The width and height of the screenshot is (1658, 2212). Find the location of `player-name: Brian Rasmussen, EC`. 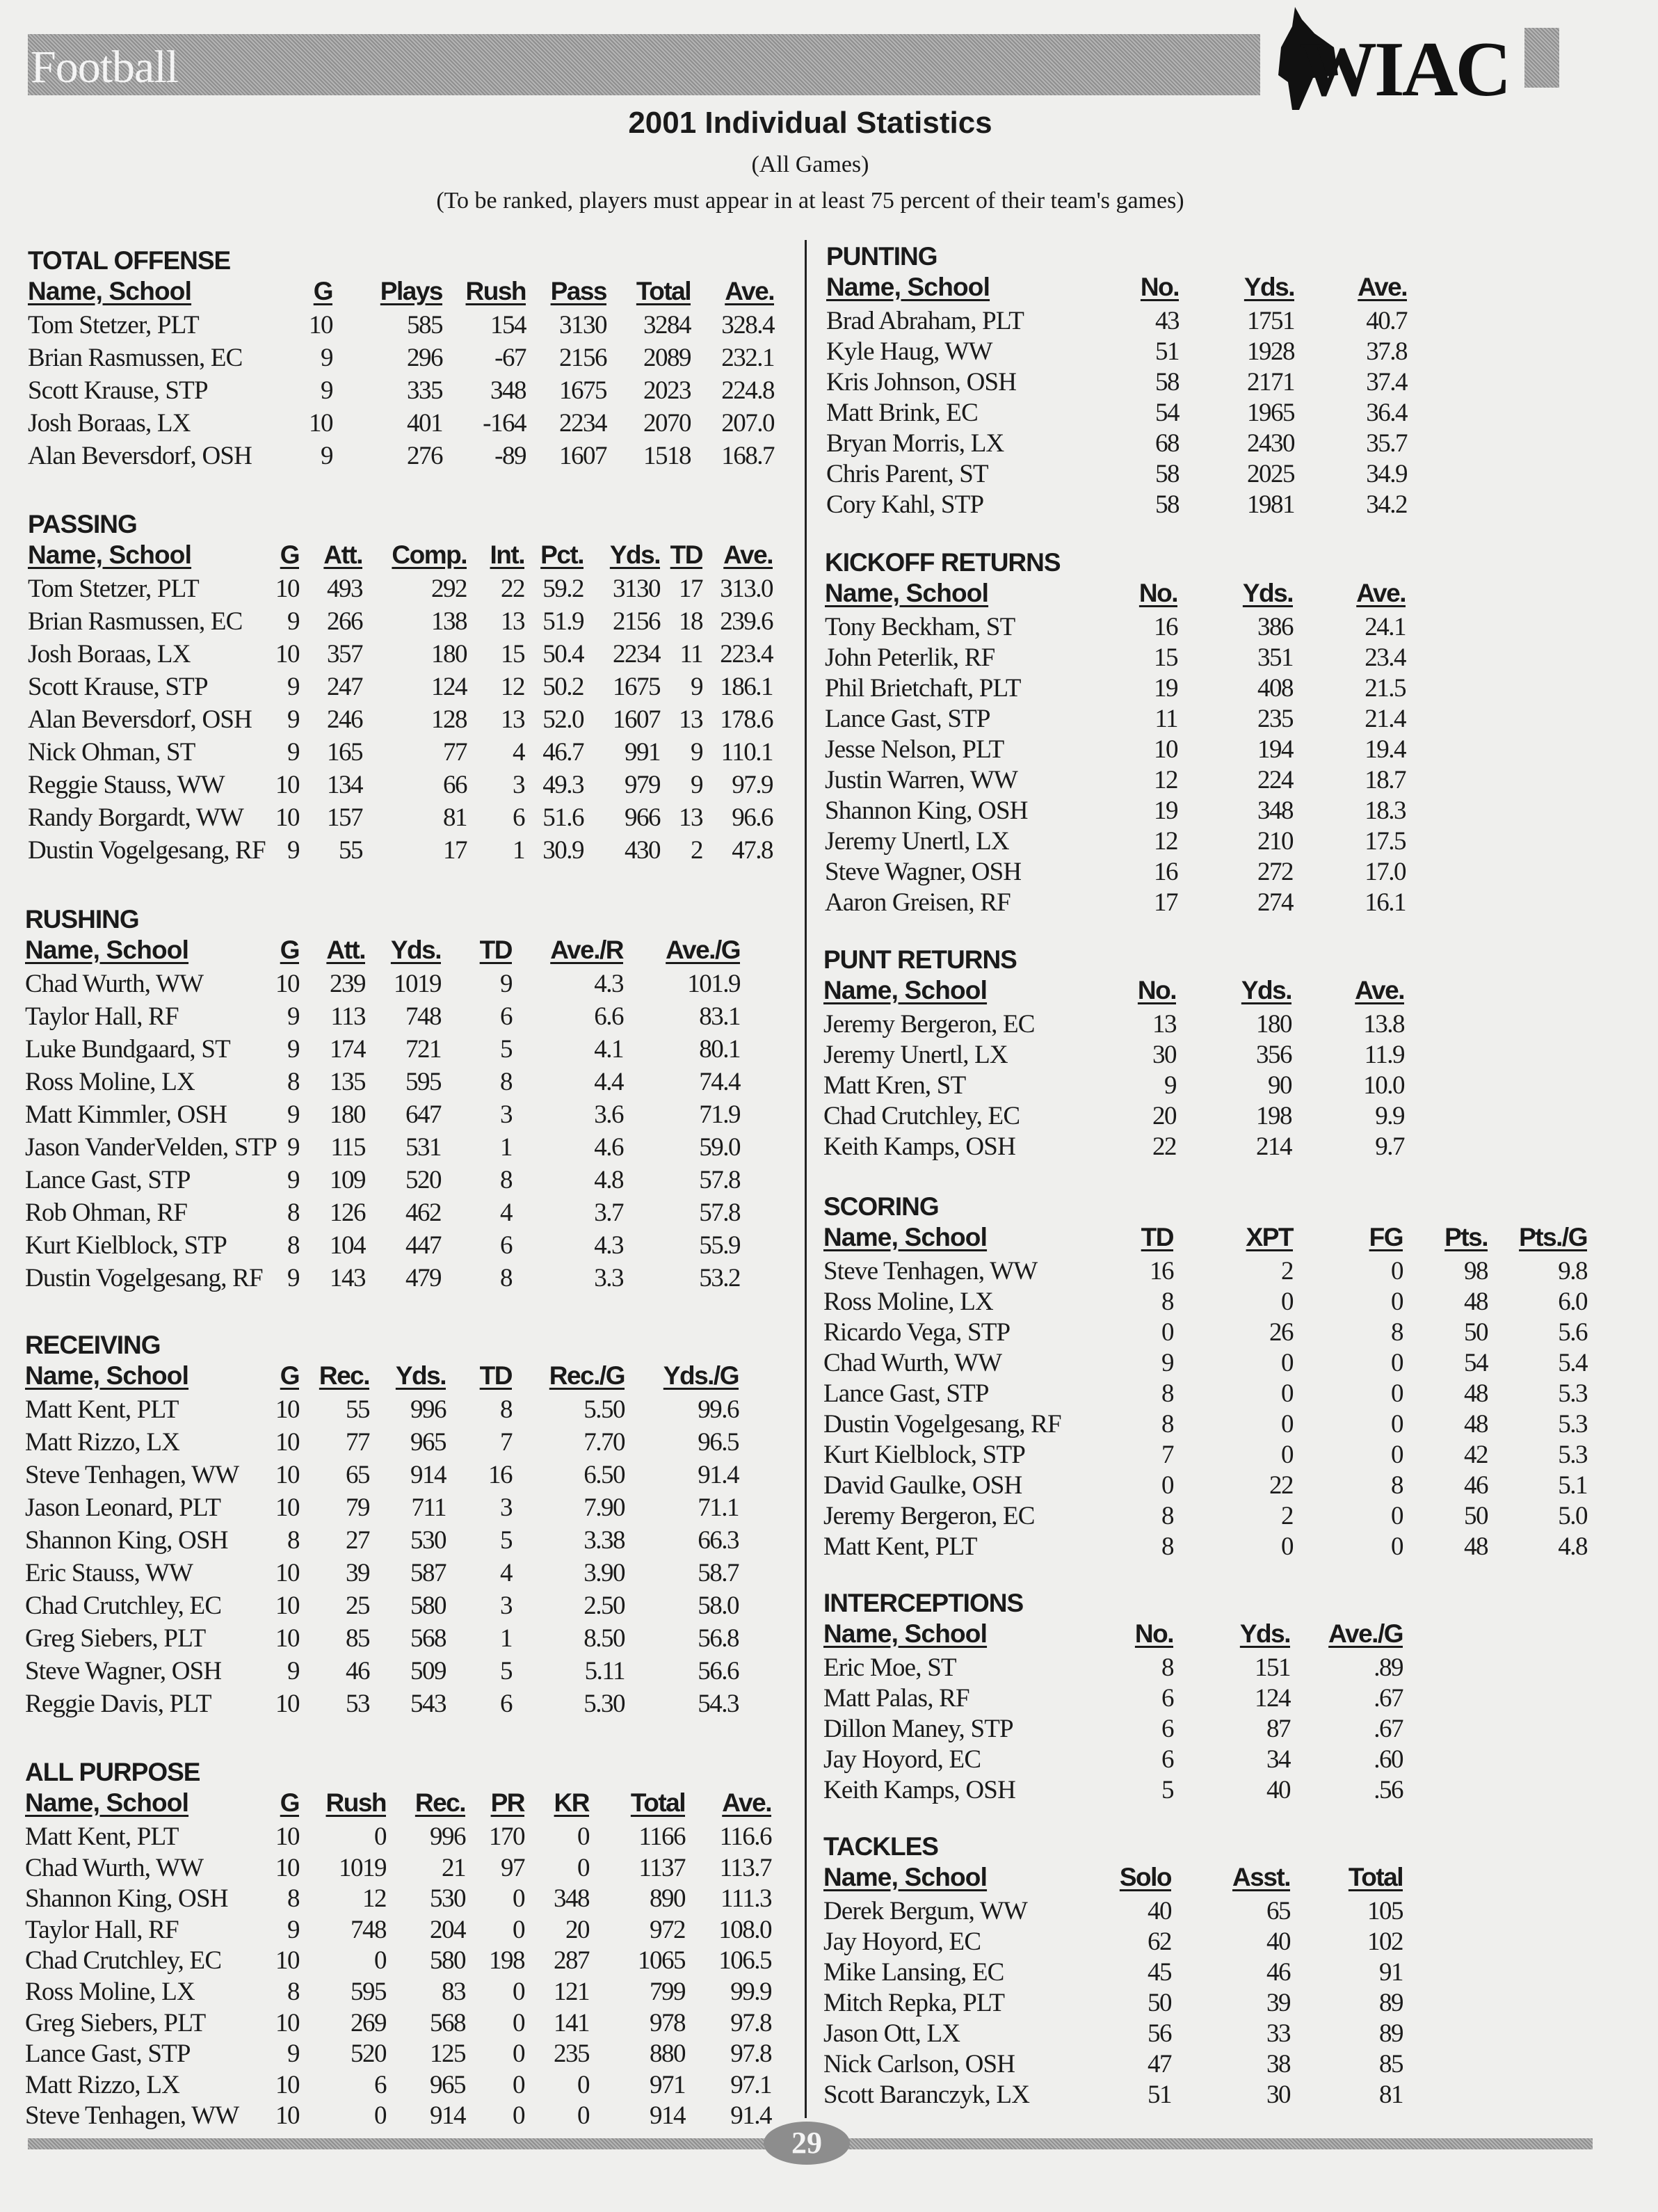

player-name: Brian Rasmussen, EC is located at coordinates (135, 358).